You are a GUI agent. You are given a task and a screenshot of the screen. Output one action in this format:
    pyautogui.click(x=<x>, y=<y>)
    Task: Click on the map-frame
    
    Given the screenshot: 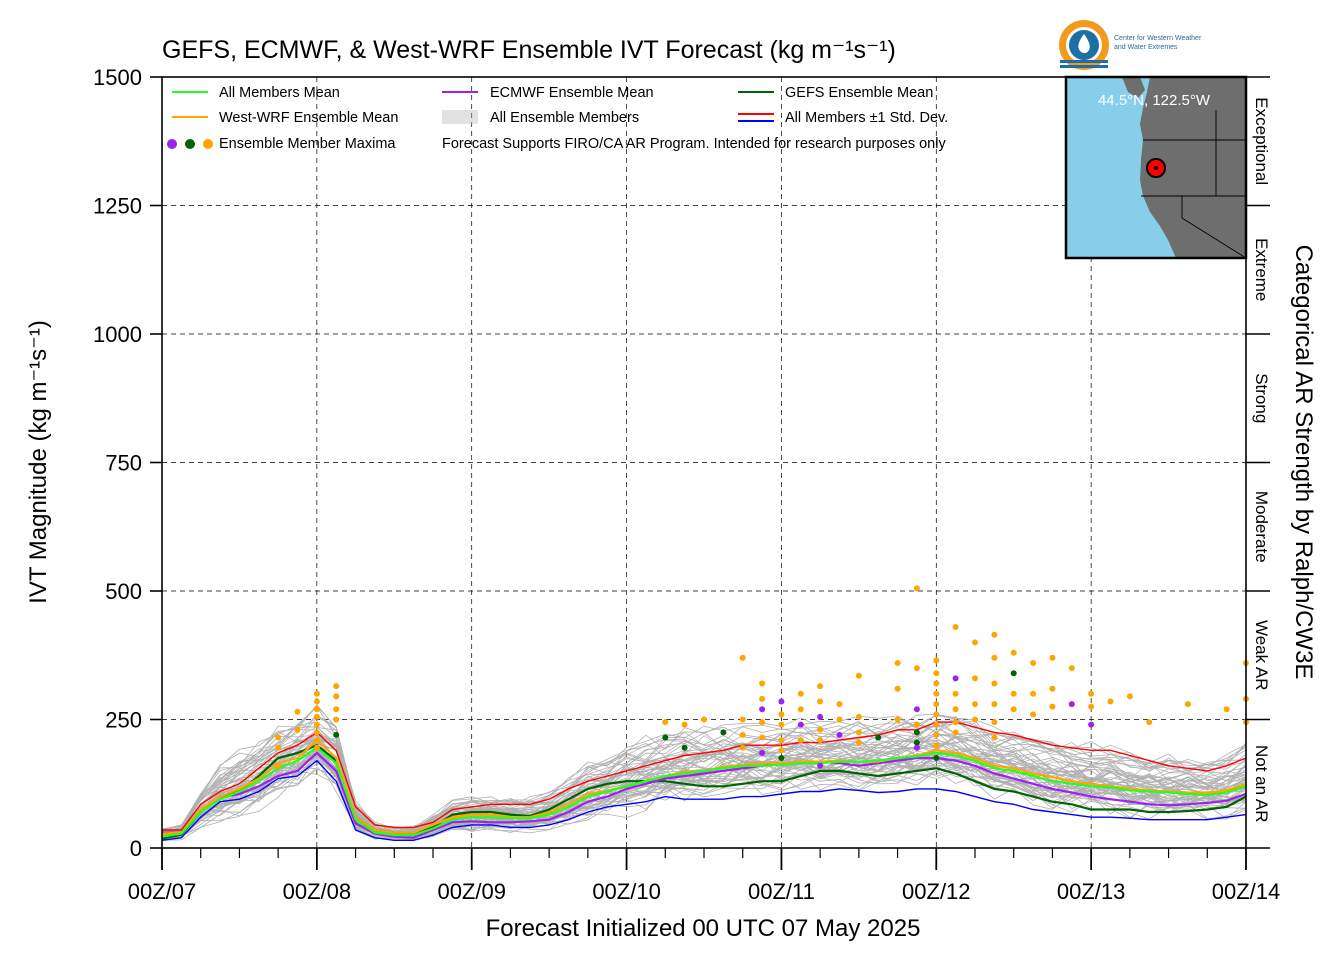 What is the action you would take?
    pyautogui.click(x=1156, y=167)
    